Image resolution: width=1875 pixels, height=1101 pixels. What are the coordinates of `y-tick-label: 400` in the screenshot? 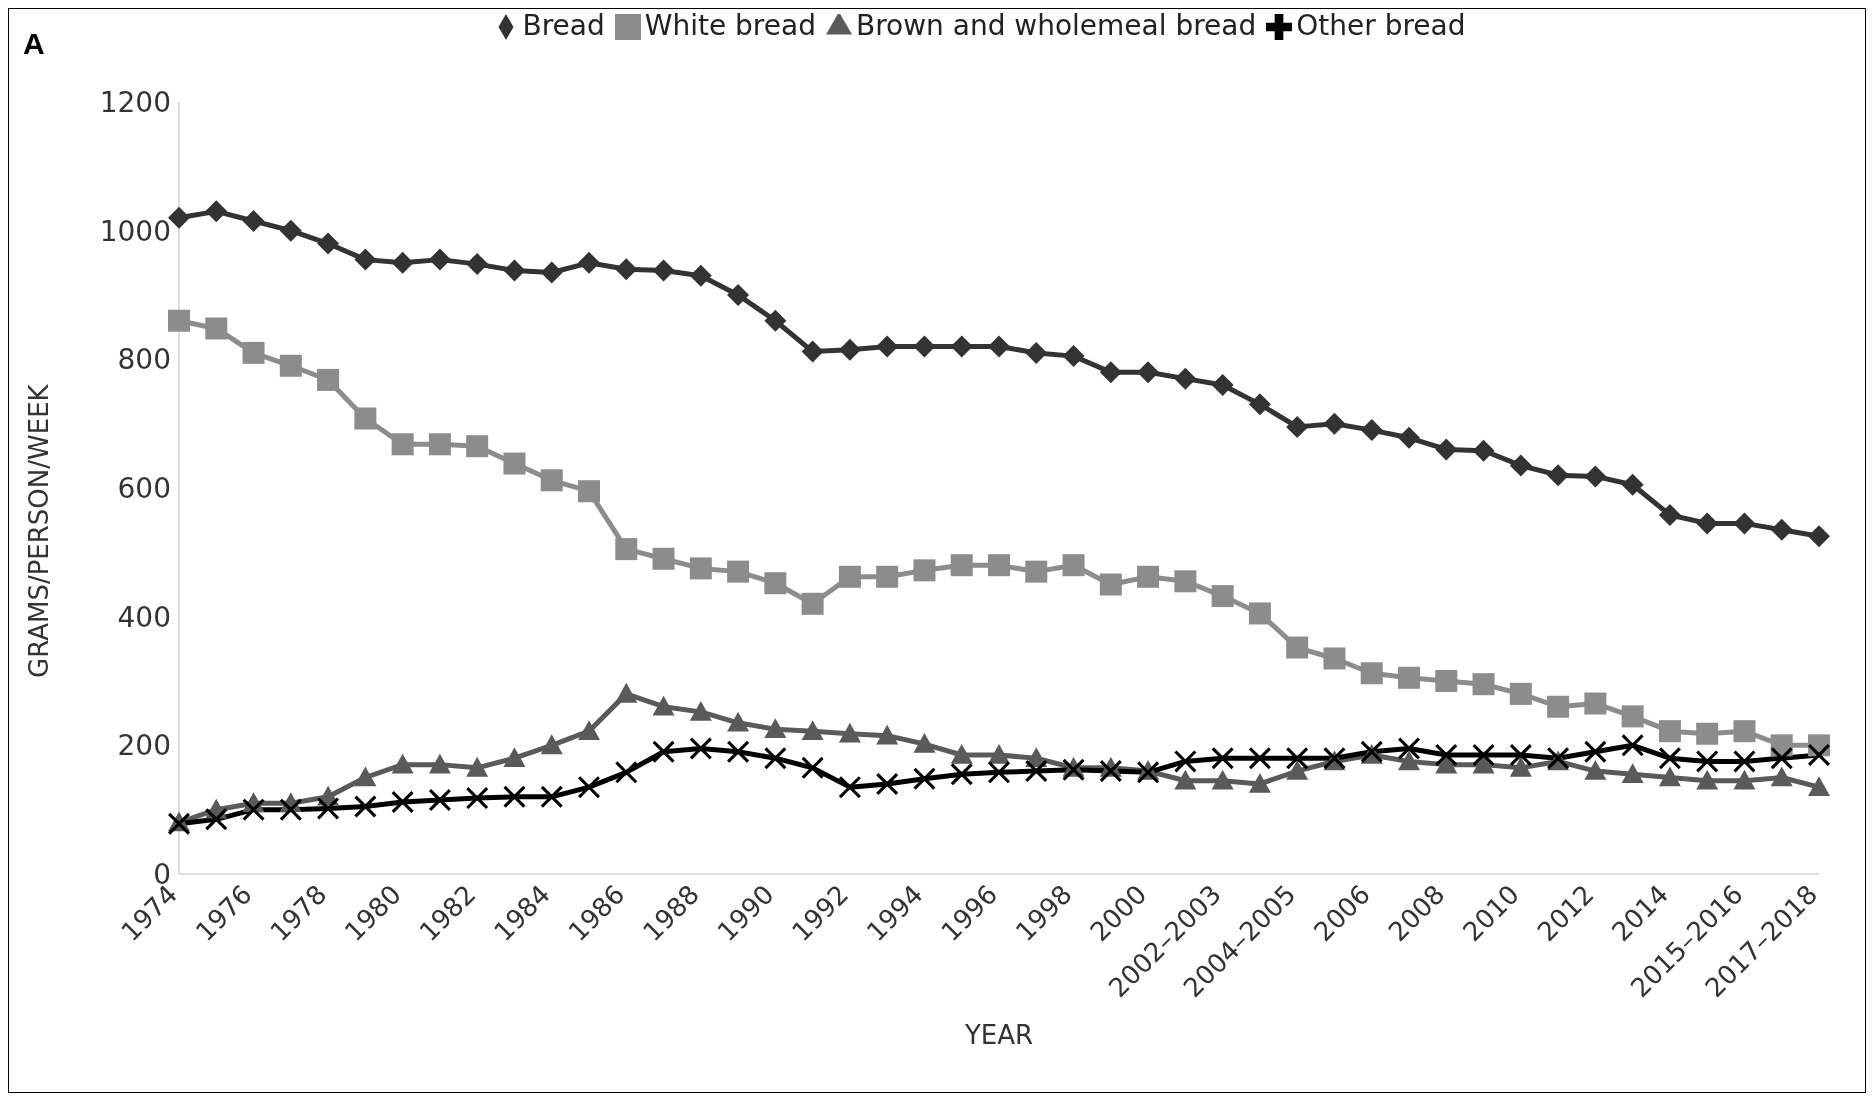 It's located at (144, 617).